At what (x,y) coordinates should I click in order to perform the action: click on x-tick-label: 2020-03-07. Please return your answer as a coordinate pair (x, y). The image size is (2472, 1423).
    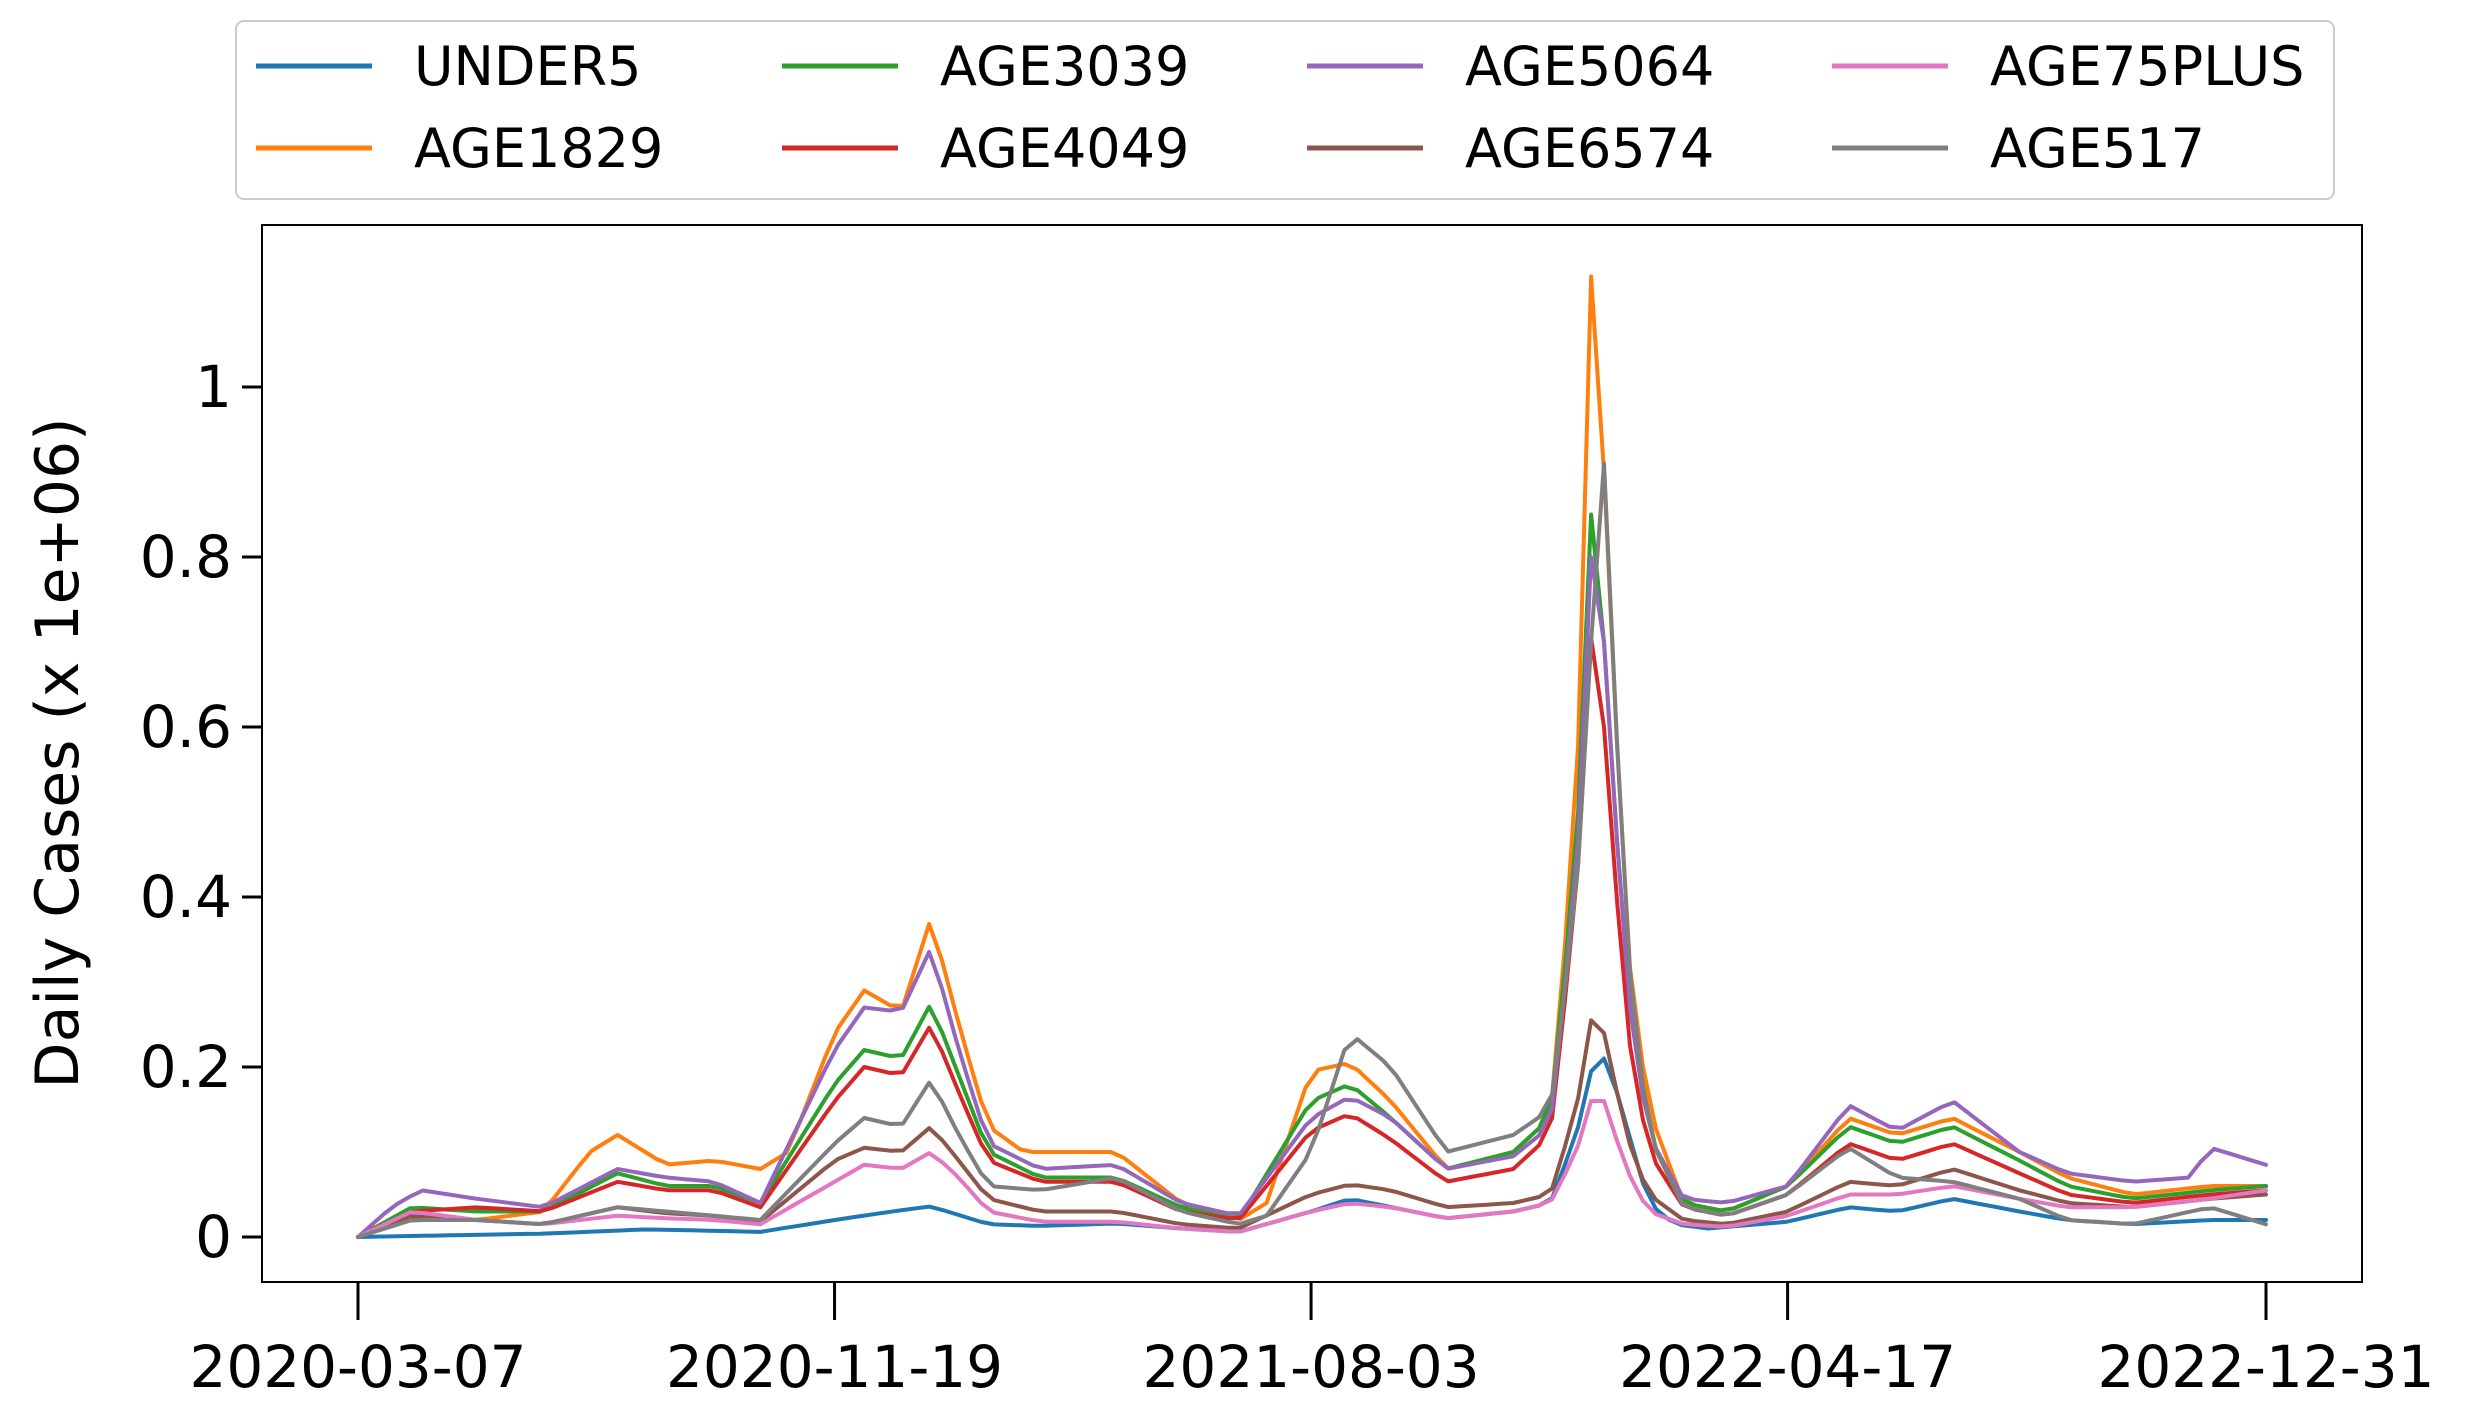
    Looking at the image, I should click on (357, 1367).